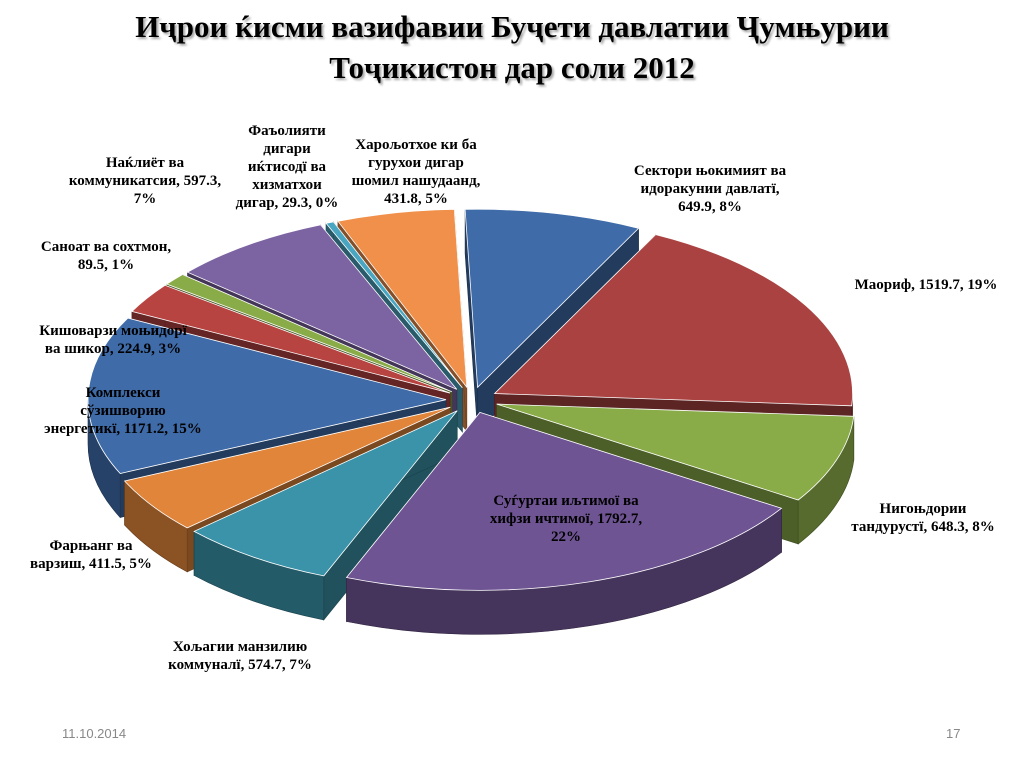 This screenshot has width=1024, height=768. What do you see at coordinates (675, 452) in the screenshot?
I see `pie-slice-2-top` at bounding box center [675, 452].